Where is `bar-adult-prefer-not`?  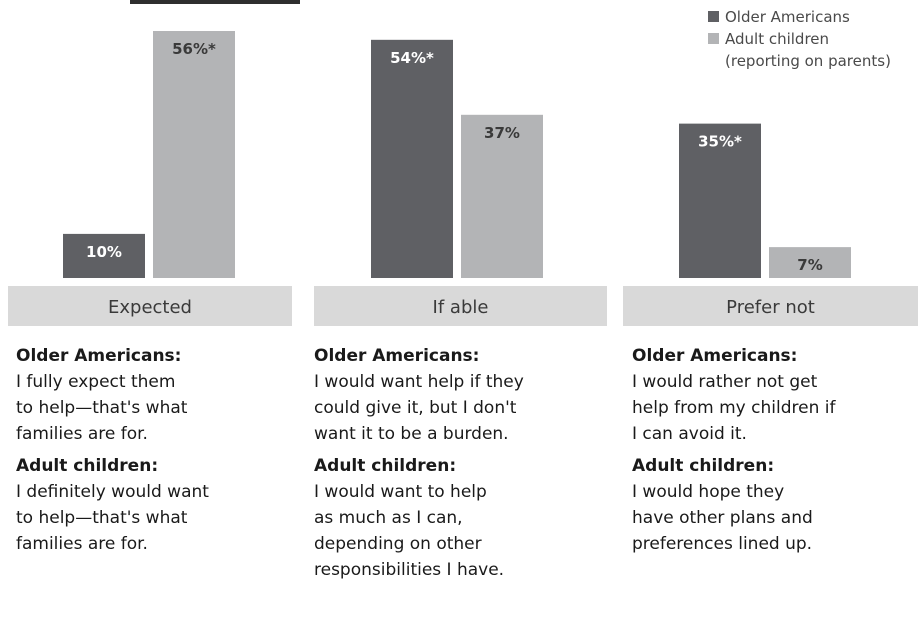 bar-adult-prefer-not is located at coordinates (810, 262).